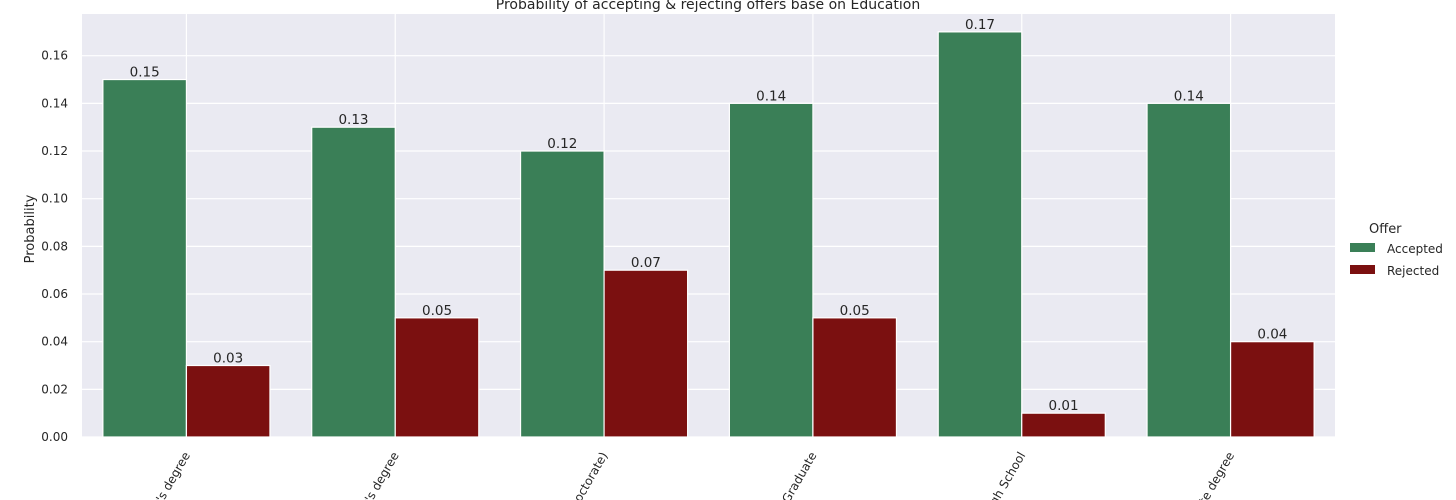  What do you see at coordinates (54, 151) in the screenshot?
I see `y-tick-label: 0.12` at bounding box center [54, 151].